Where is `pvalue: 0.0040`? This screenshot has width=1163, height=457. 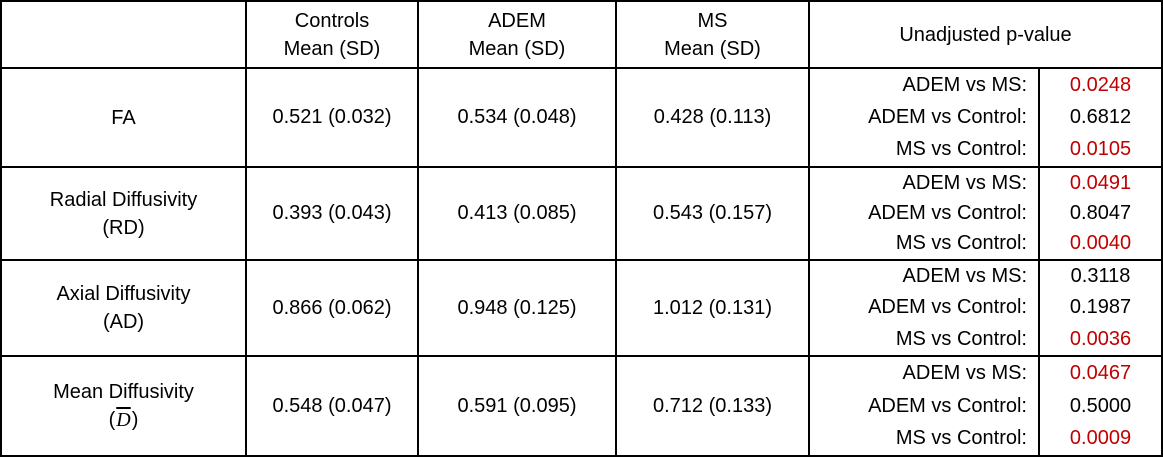 pvalue: 0.0040 is located at coordinates (1100, 243).